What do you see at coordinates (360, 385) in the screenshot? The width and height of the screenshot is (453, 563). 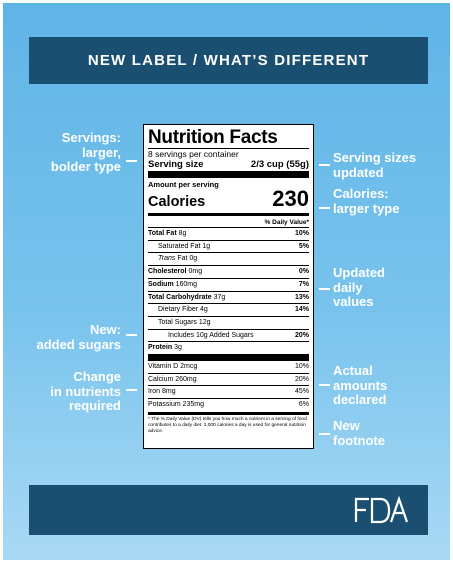 I see `annotation-actual-amounts: Actual amounts declared` at bounding box center [360, 385].